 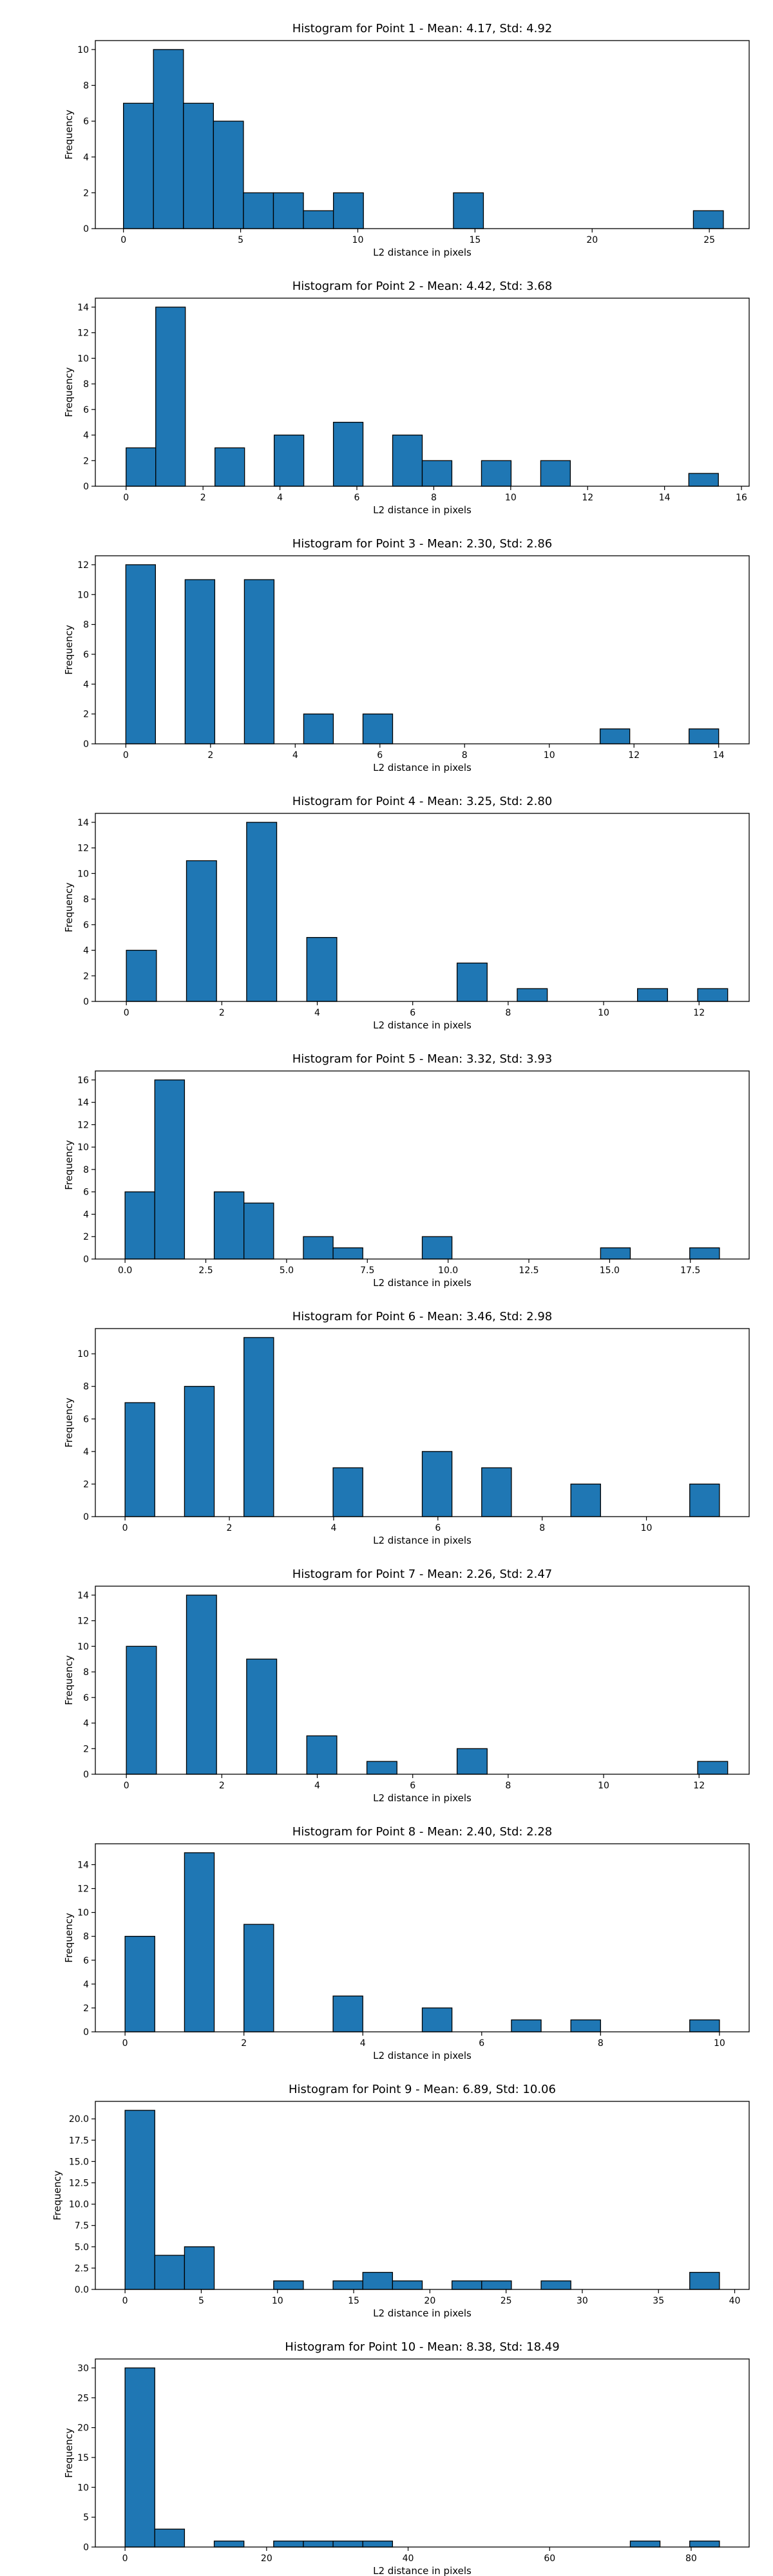 I want to click on y-tick-label: 15, so click(x=83, y=2458).